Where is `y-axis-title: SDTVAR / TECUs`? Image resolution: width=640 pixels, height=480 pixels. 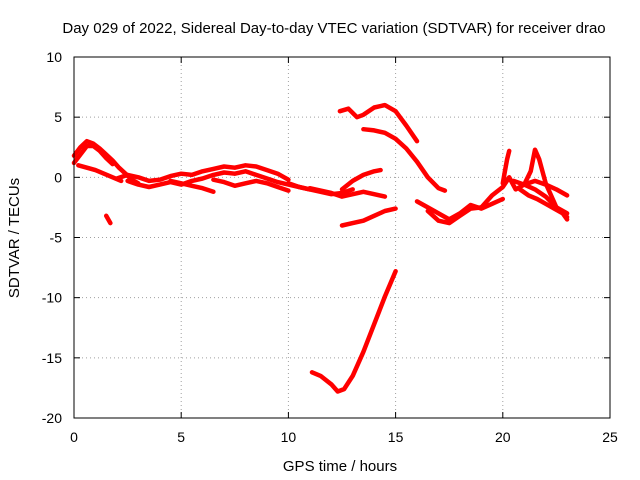
y-axis-title: SDTVAR / TECUs is located at coordinates (14, 238).